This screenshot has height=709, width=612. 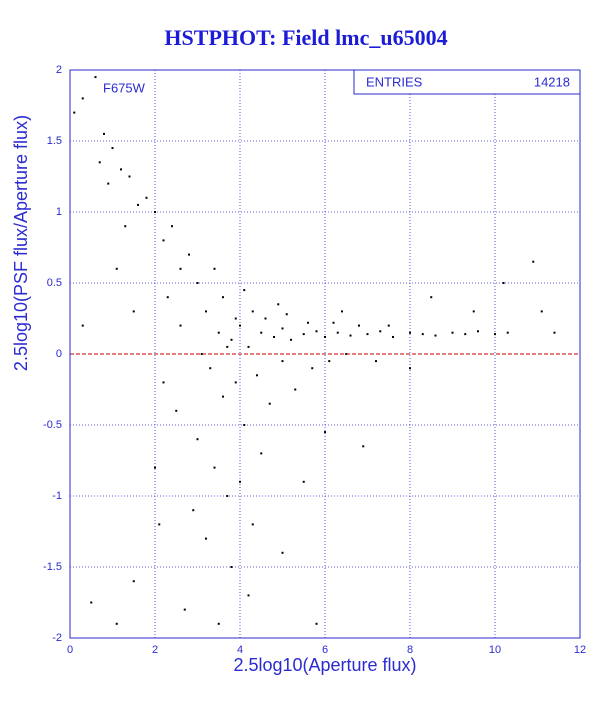 What do you see at coordinates (59, 354) in the screenshot?
I see `y-tick-label: 0` at bounding box center [59, 354].